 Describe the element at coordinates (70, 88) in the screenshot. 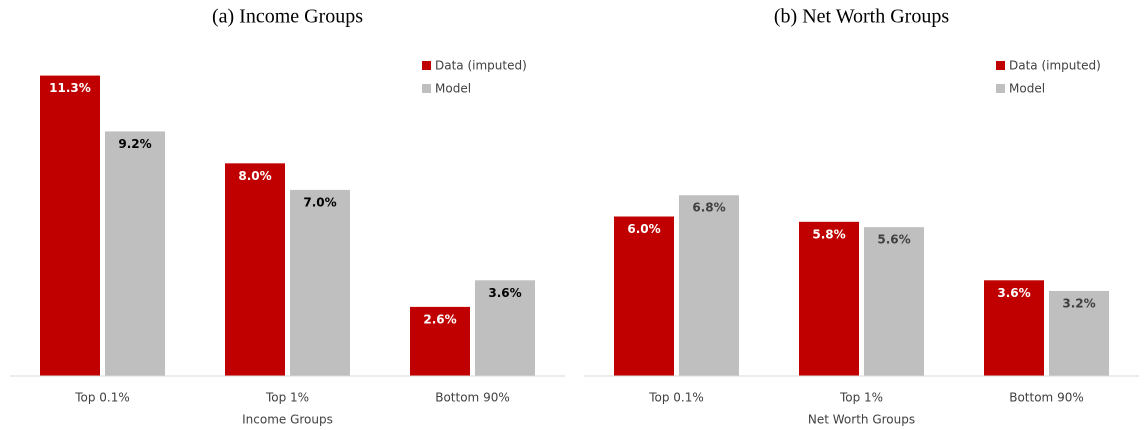

I see `data-label: 11.3%` at that location.